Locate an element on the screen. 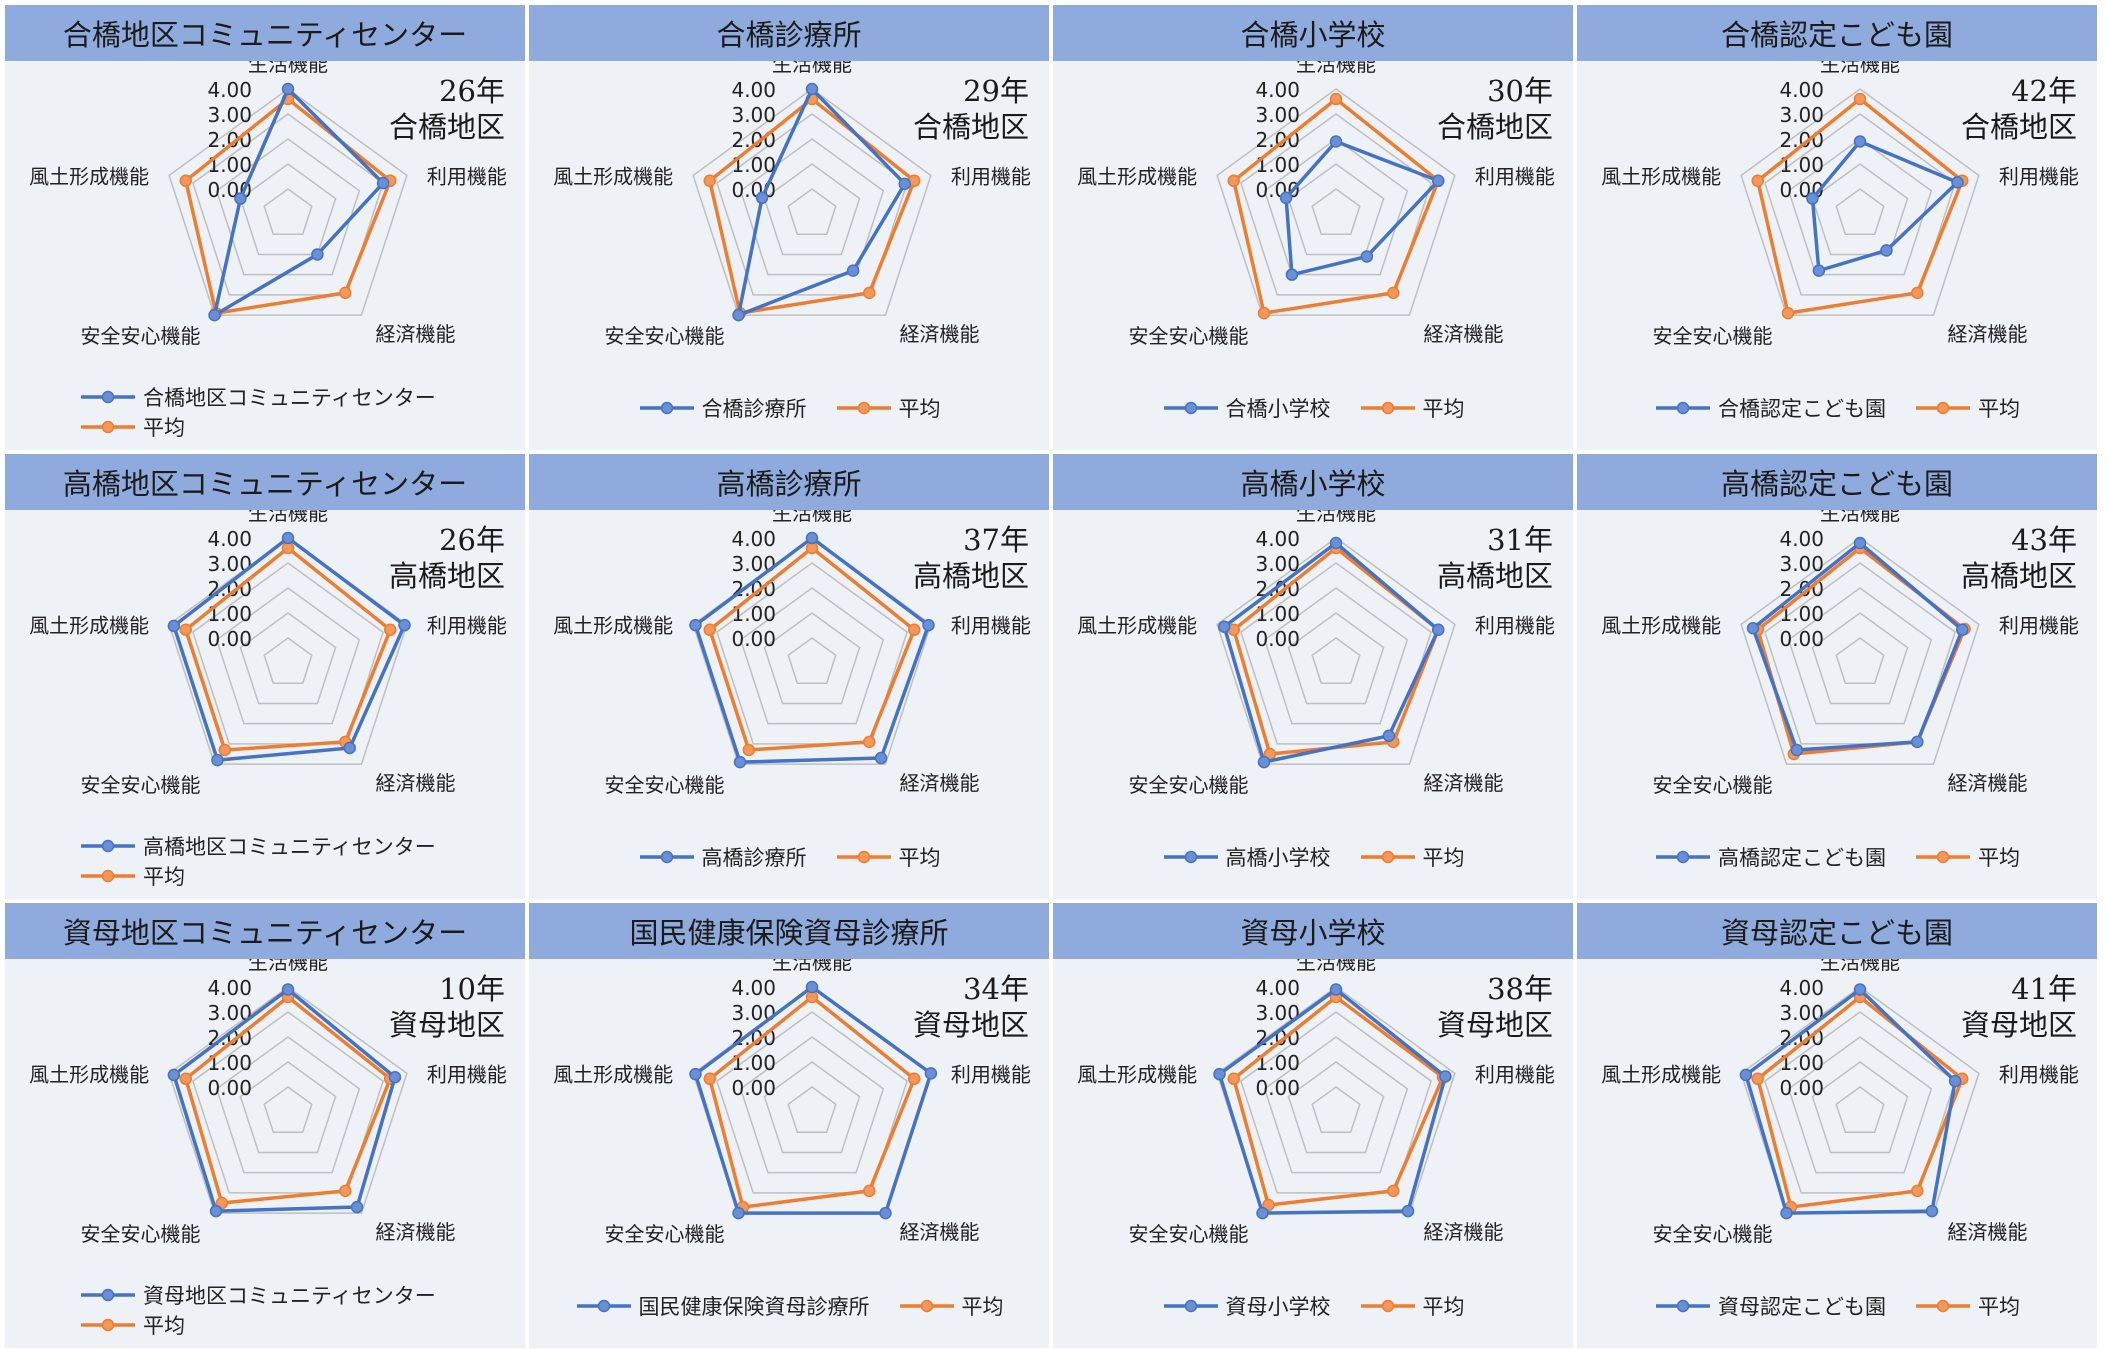 The width and height of the screenshot is (2109, 1349). chart-legend: 合橋地区コミュニティセンター 平均 is located at coordinates (285, 412).